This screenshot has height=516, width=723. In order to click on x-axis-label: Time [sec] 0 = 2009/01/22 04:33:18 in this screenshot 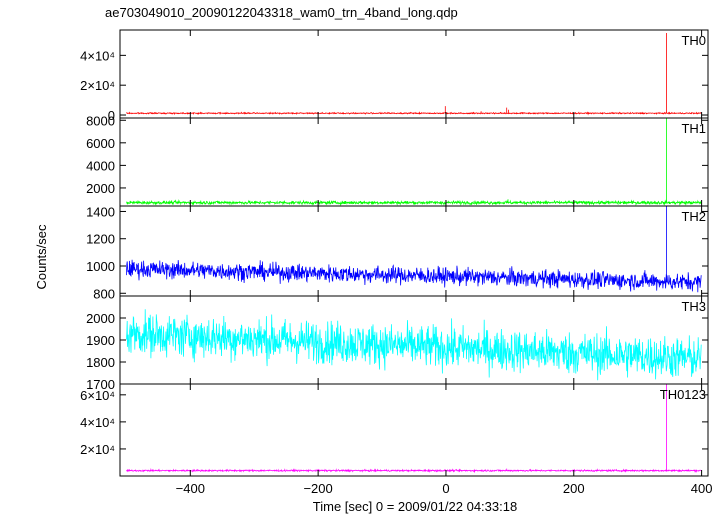, I will do `click(415, 506)`.